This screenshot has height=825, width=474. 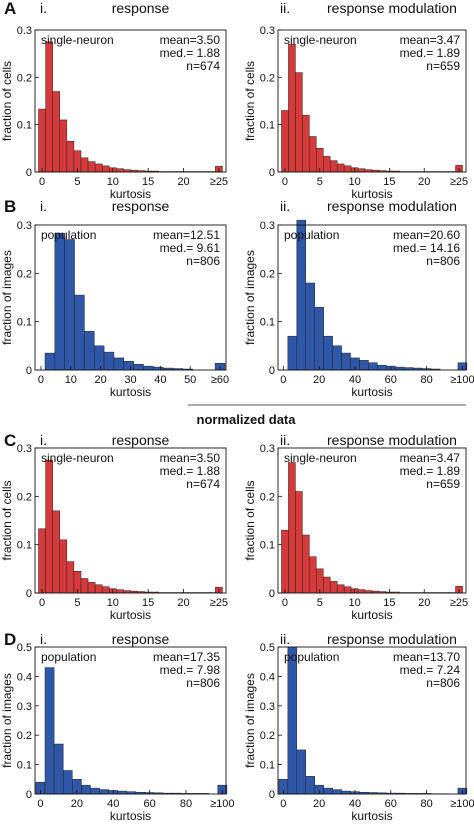 What do you see at coordinates (24, 677) in the screenshot?
I see `chart-d1-y-tick-label: 0.4` at bounding box center [24, 677].